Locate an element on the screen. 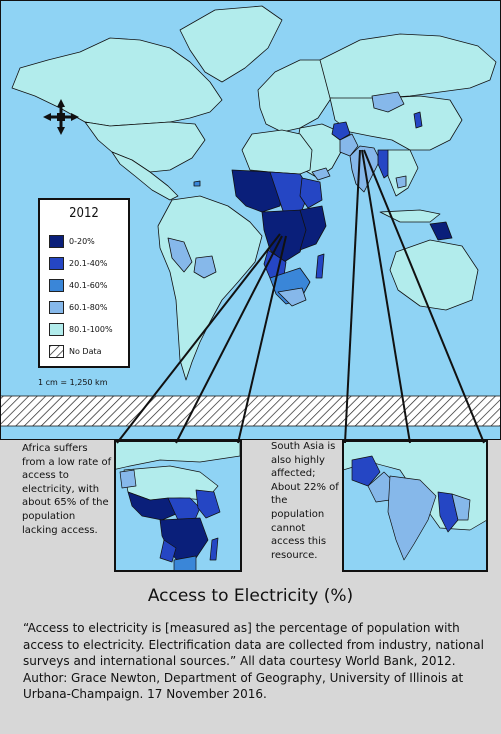 The width and height of the screenshot is (501, 734). legend-item: 80.1-100% is located at coordinates (81, 329).